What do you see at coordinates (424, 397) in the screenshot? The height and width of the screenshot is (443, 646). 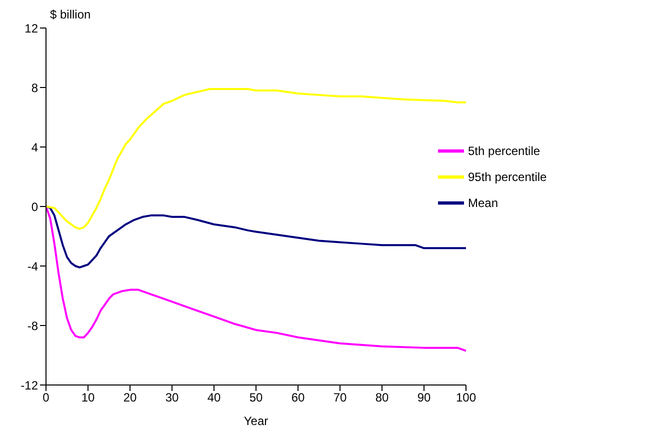 I see `x-tick-label: 90` at bounding box center [424, 397].